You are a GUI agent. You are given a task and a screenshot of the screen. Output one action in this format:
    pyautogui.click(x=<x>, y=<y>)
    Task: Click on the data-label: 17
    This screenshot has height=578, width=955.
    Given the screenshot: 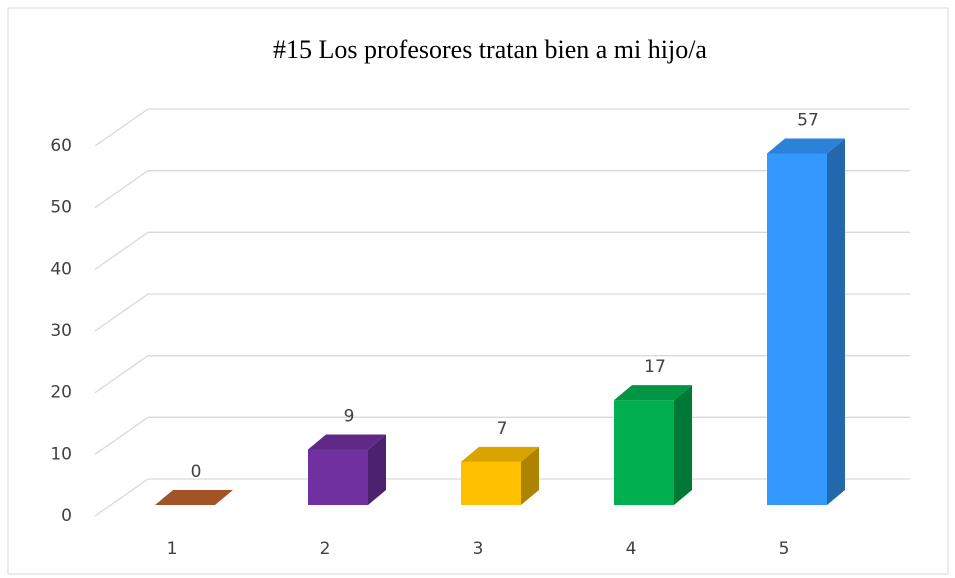 What is the action you would take?
    pyautogui.click(x=655, y=367)
    